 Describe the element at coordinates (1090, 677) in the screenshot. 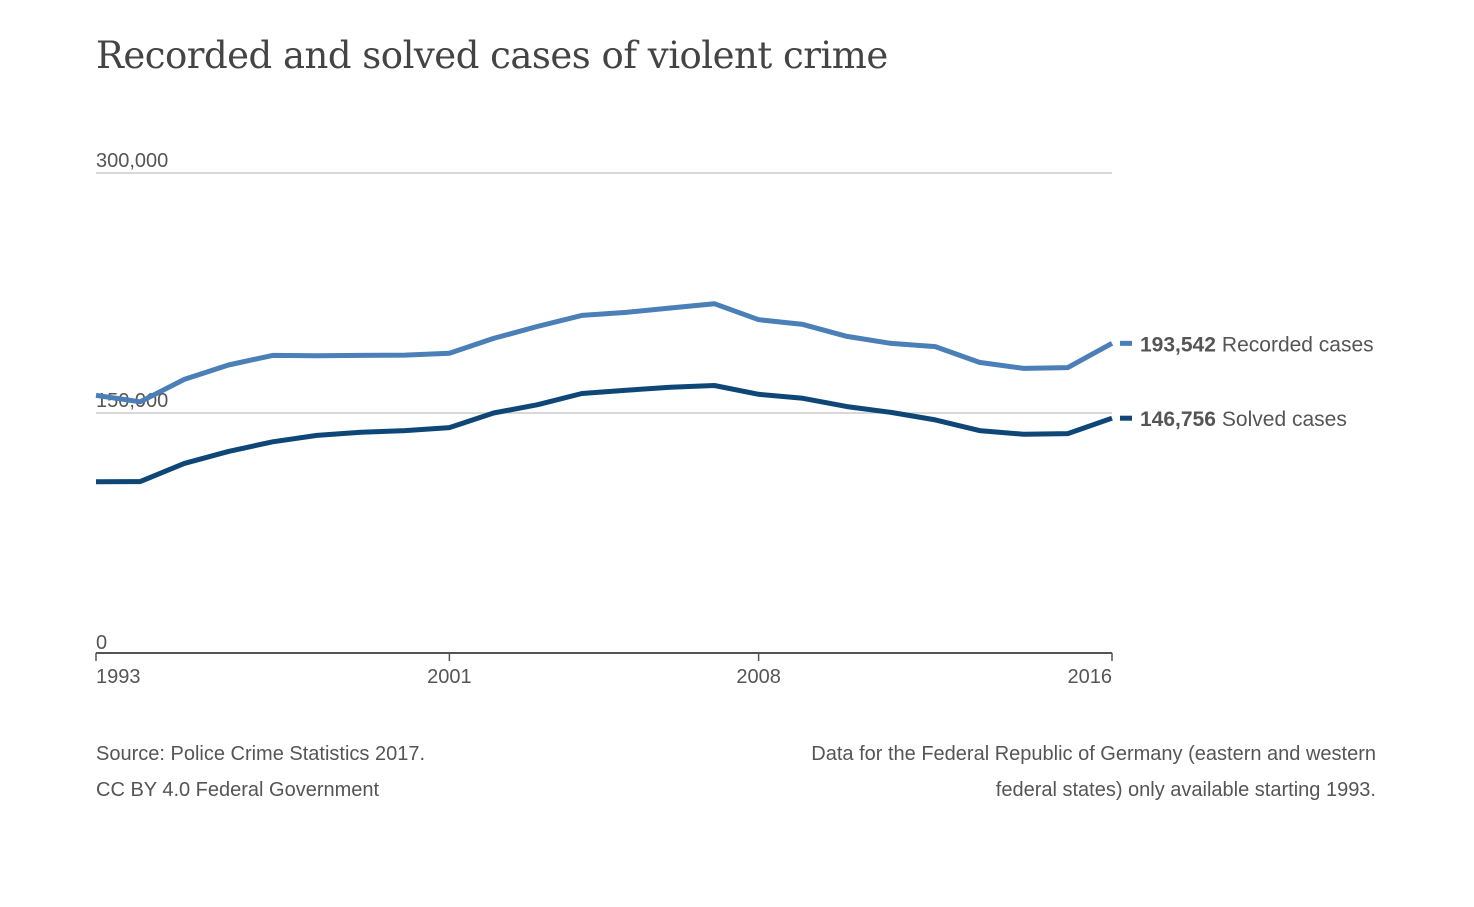

I see `x-tick-label: 2016` at that location.